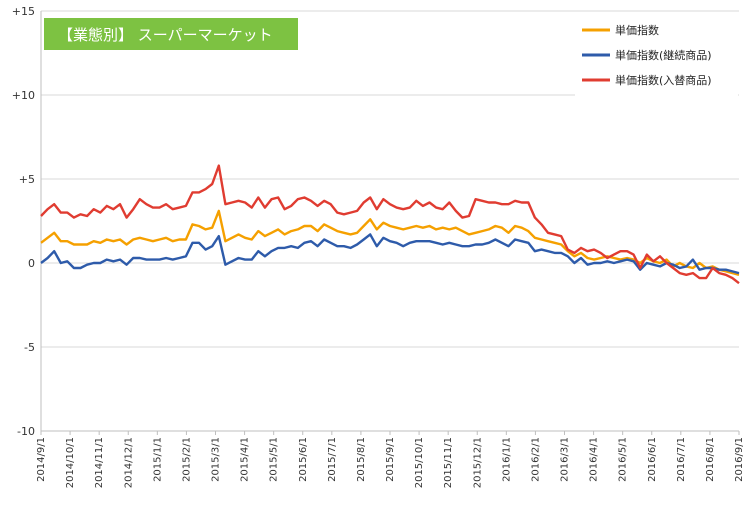 The image size is (745, 510). What do you see at coordinates (70, 462) in the screenshot?
I see `x-tick-label: 2014/10/1` at bounding box center [70, 462].